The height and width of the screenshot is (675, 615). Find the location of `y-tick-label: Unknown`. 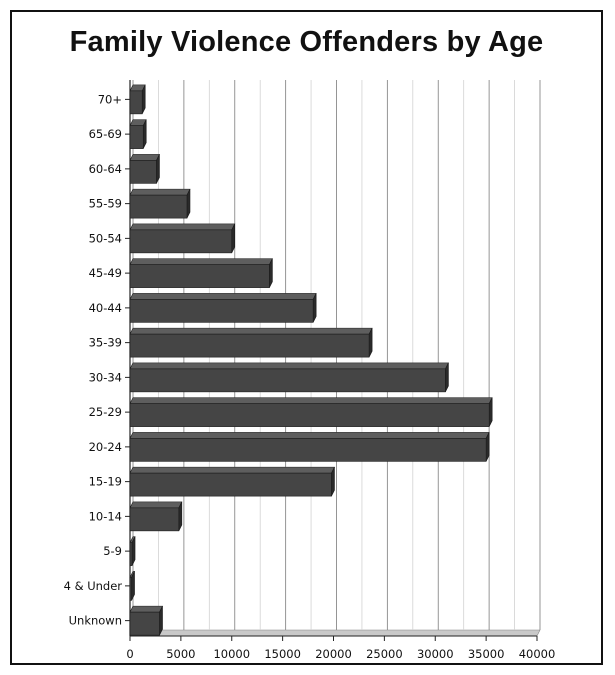

y-tick-label: Unknown is located at coordinates (95, 621).